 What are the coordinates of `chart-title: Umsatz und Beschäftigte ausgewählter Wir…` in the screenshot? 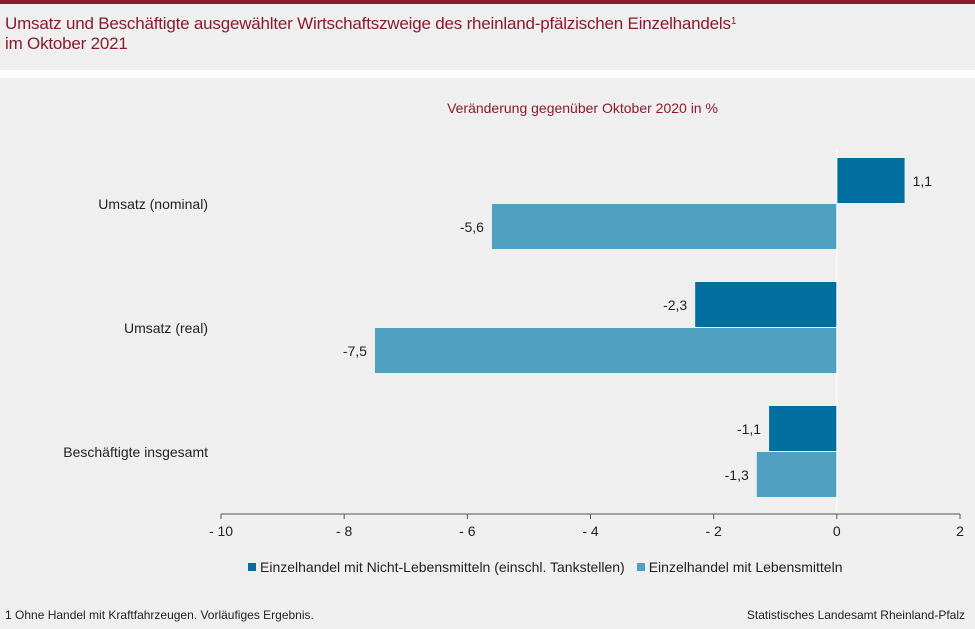 It's located at (485, 34).